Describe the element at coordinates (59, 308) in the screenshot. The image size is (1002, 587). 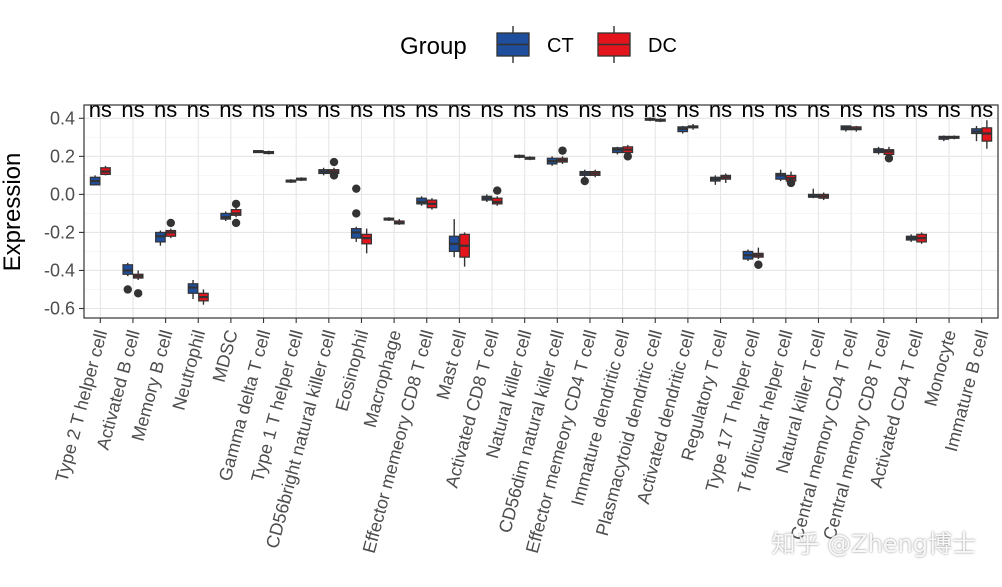
I see `y-tick-label: -0.6` at that location.